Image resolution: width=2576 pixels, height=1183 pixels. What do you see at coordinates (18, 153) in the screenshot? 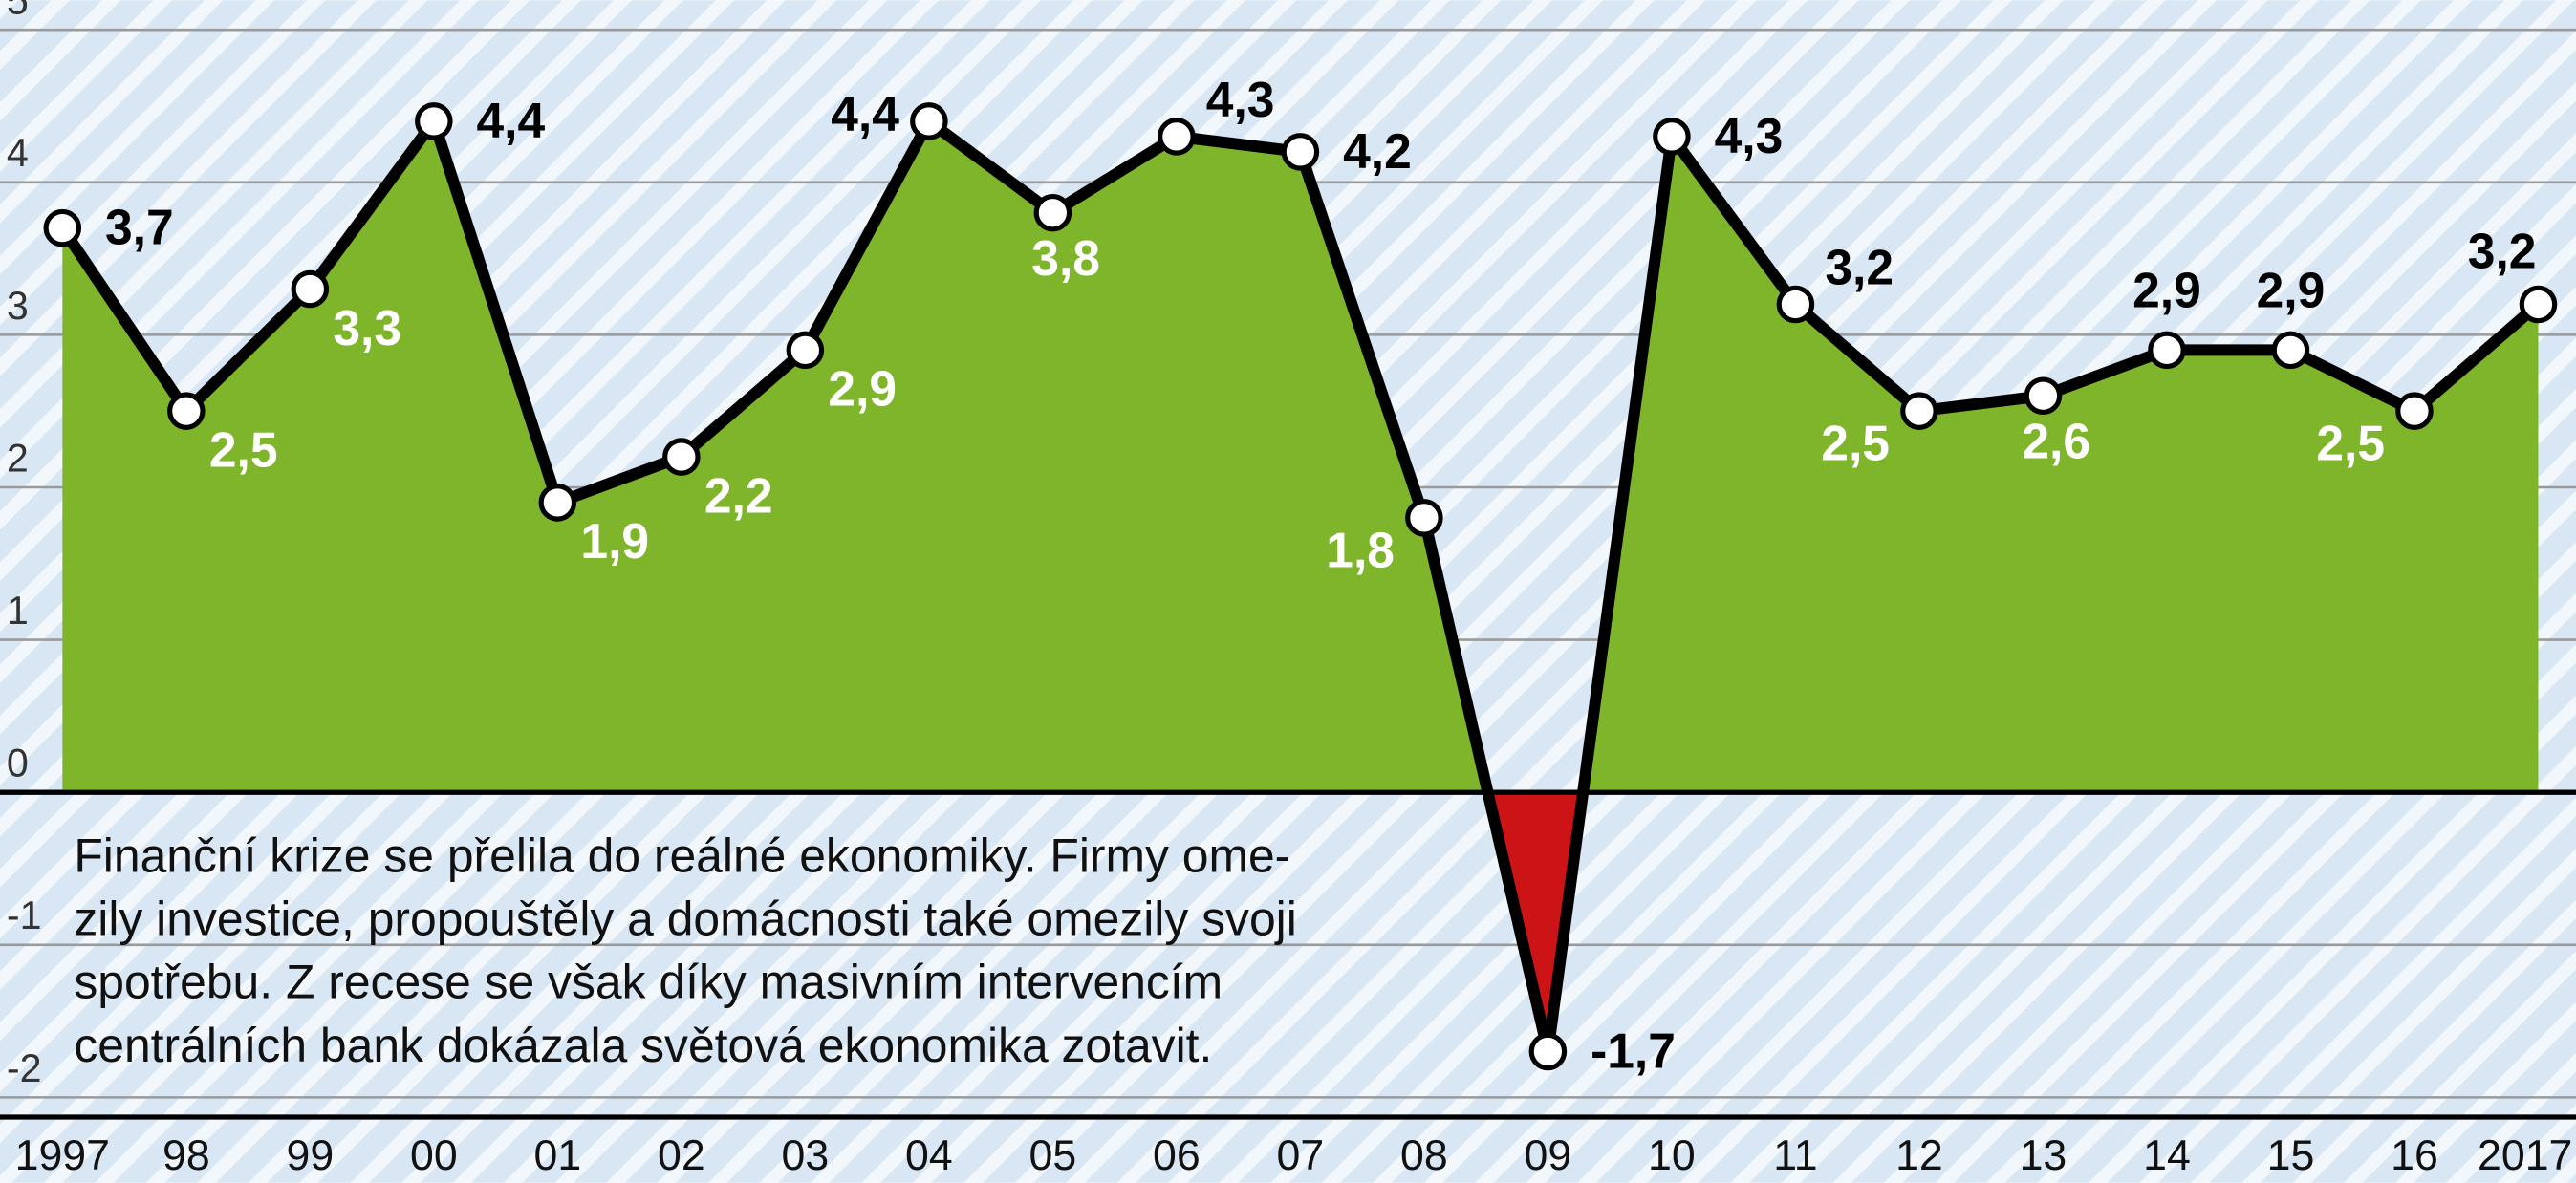
I see `y-tick-label: 4` at bounding box center [18, 153].